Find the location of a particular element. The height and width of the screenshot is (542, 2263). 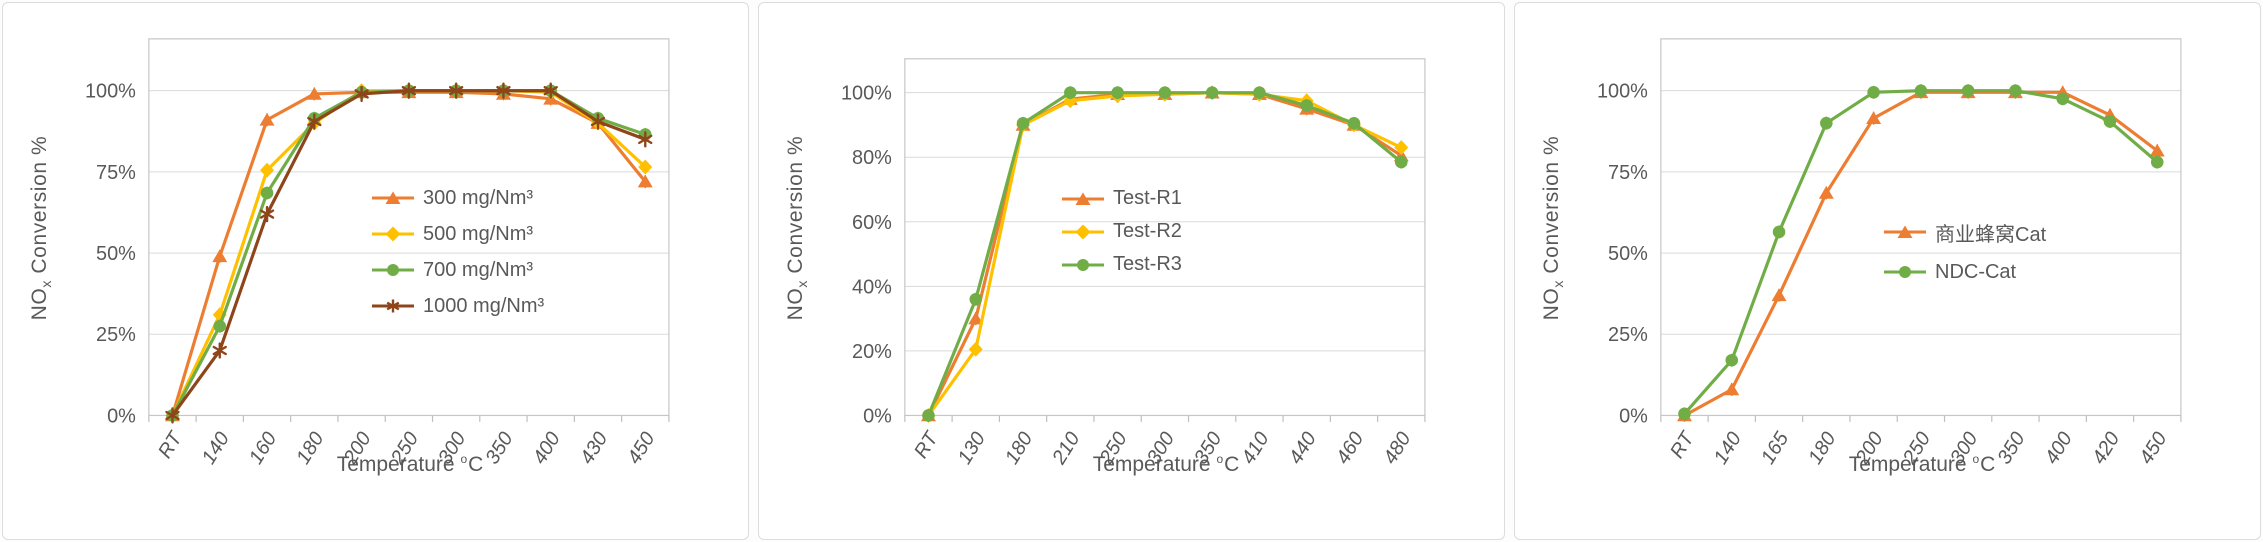

legend-item: 700 mg/Nm³ is located at coordinates (457, 270).